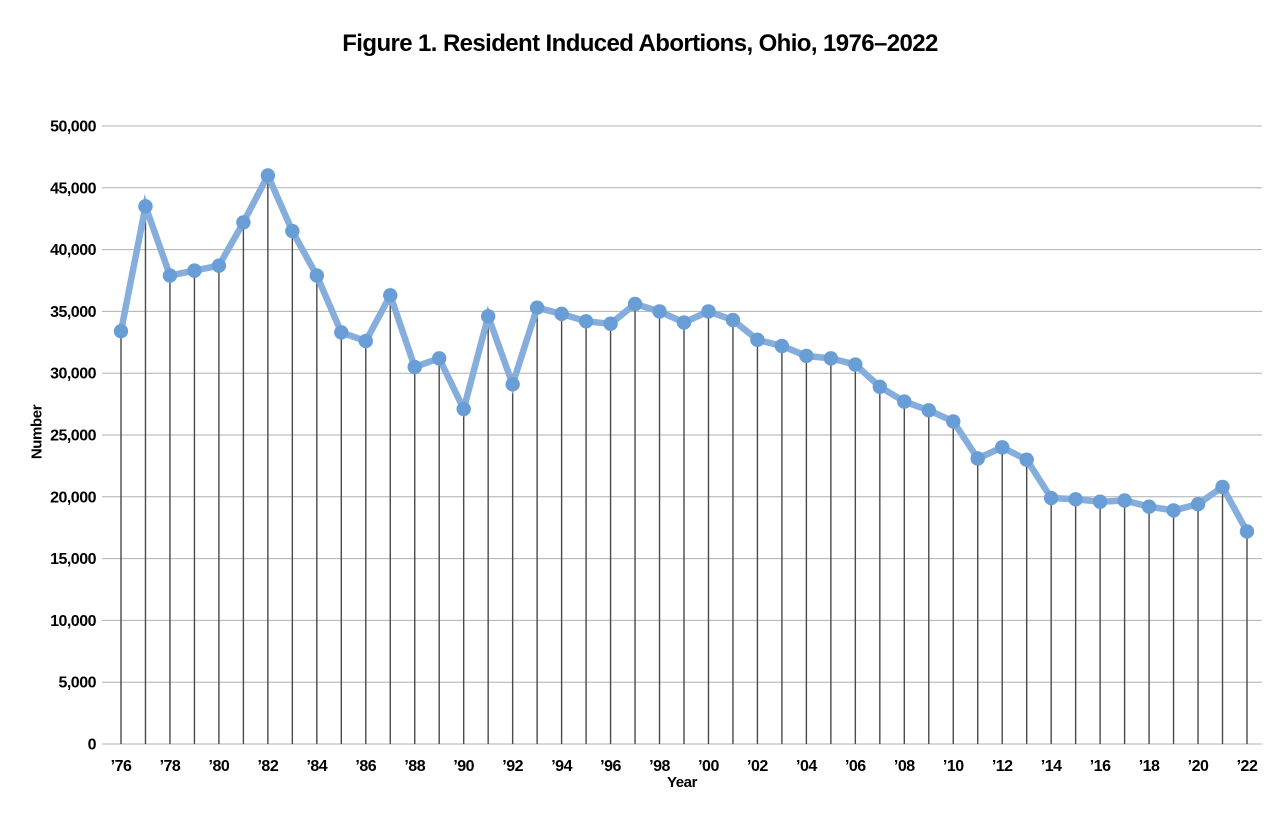 This screenshot has width=1280, height=818. I want to click on x-tick-label: ’20, so click(1198, 766).